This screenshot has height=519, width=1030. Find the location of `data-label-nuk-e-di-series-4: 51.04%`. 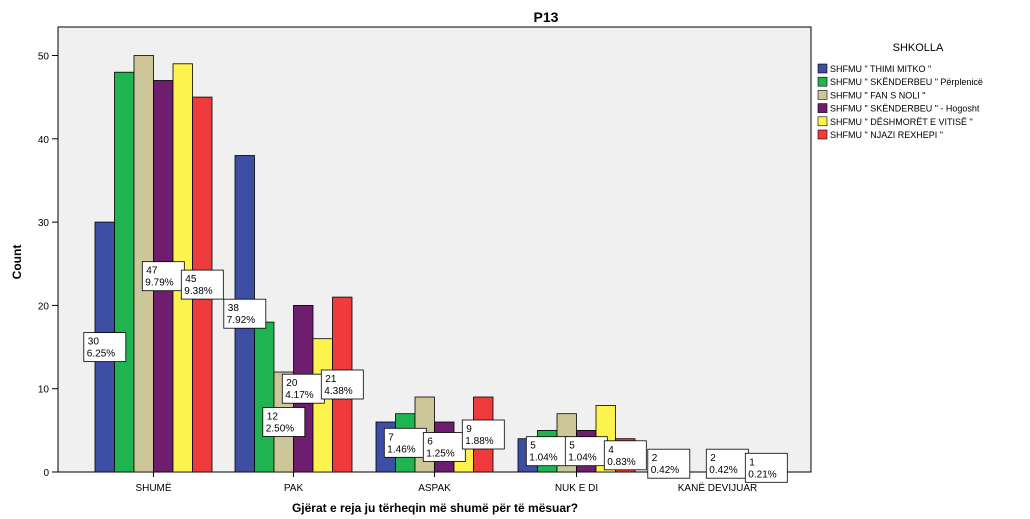

data-label-nuk-e-di-series-4: 51.04% is located at coordinates (586, 451).